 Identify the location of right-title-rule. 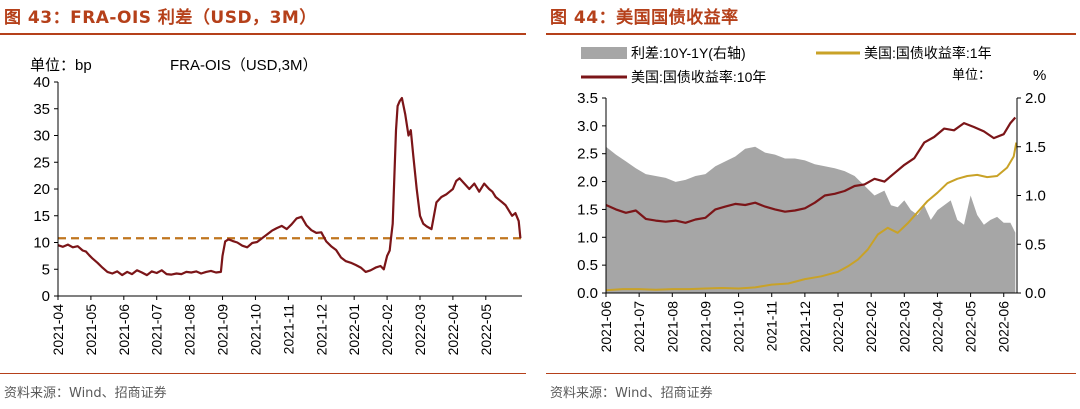
(811, 34).